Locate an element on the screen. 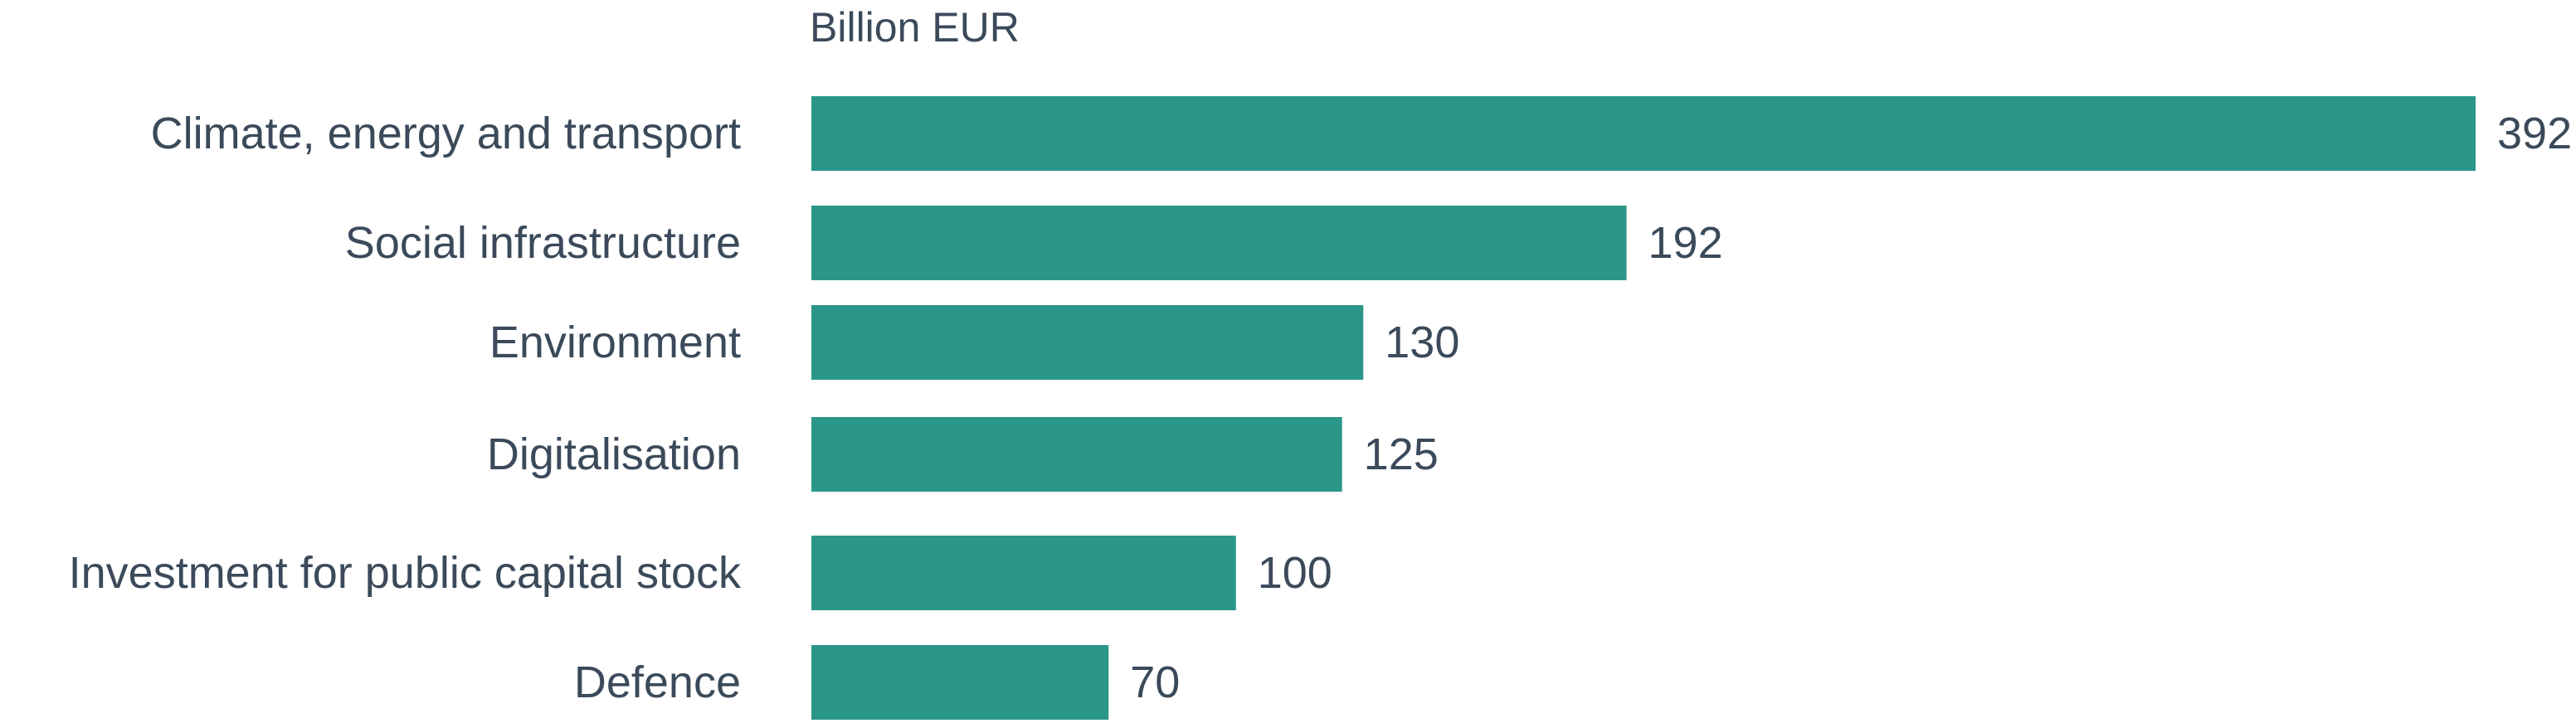 The width and height of the screenshot is (2576, 723). value-label-3: 125 is located at coordinates (1401, 454).